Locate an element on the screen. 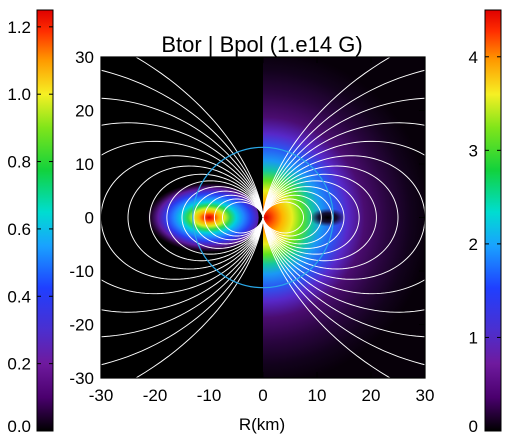 This screenshot has width=508, height=442. x-tick-label: 20 is located at coordinates (371, 395).